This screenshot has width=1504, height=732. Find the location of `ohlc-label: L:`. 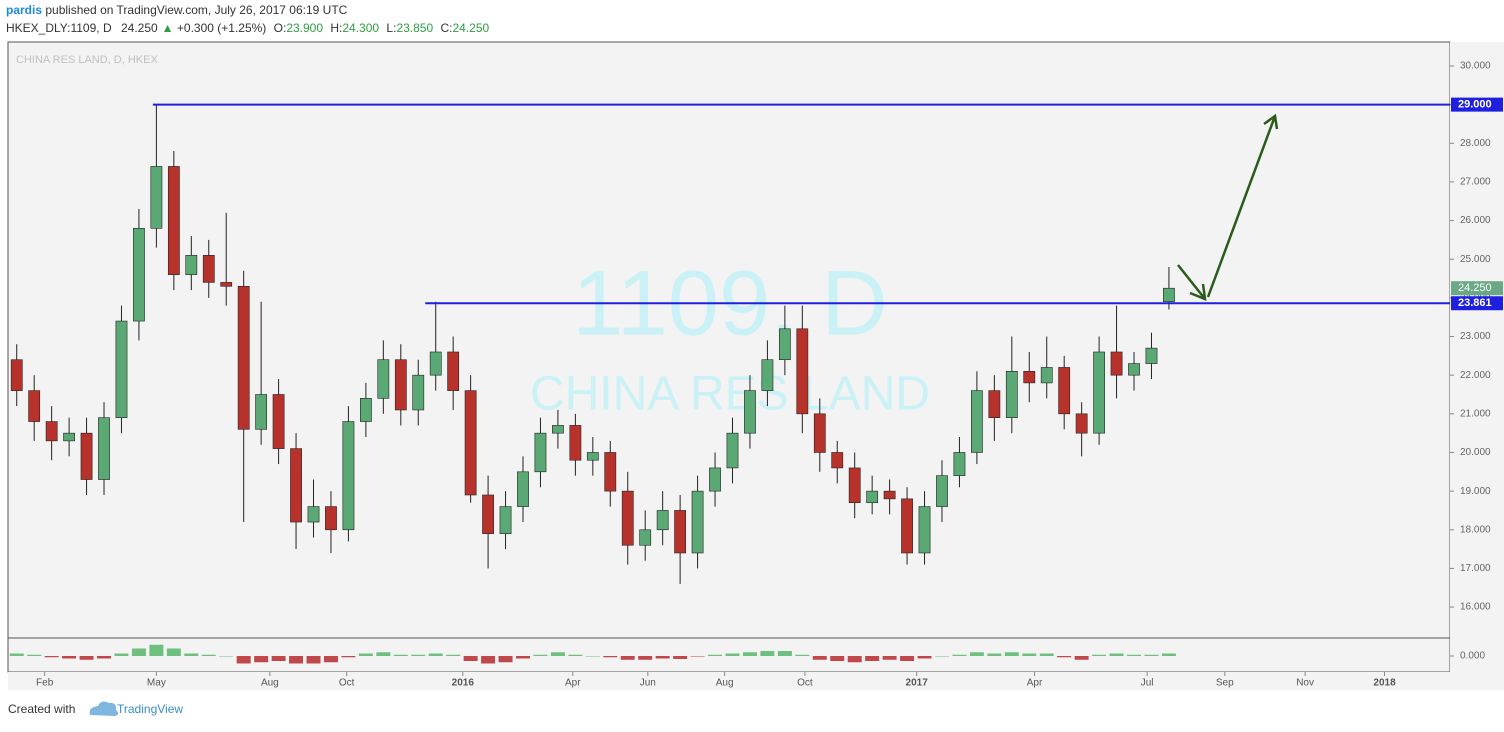

ohlc-label: L: is located at coordinates (391, 28).